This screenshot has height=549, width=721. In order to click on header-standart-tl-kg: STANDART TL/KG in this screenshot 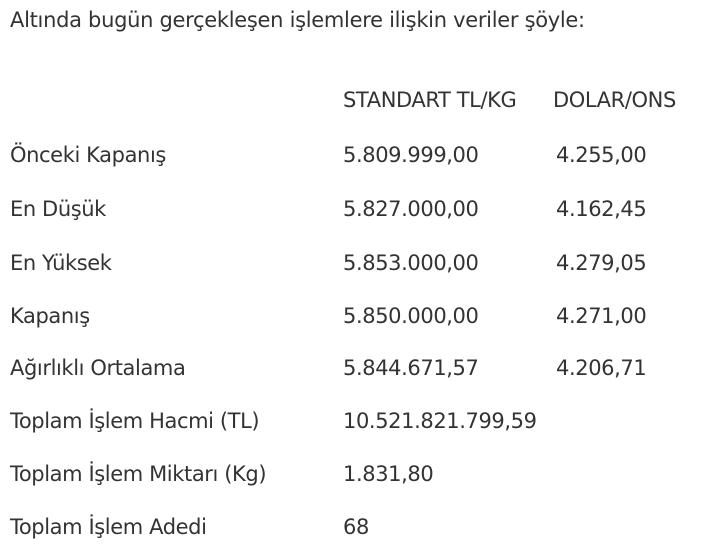, I will do `click(430, 100)`.